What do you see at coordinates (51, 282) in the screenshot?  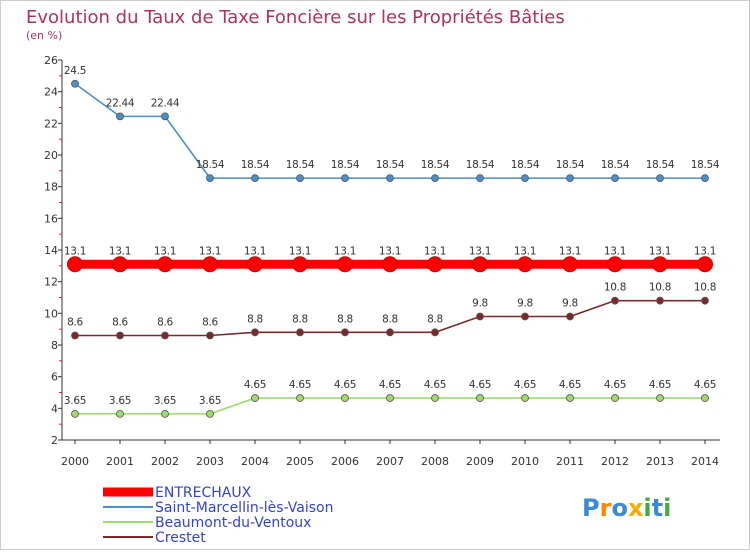 I see `y-tick-label: 12` at bounding box center [51, 282].